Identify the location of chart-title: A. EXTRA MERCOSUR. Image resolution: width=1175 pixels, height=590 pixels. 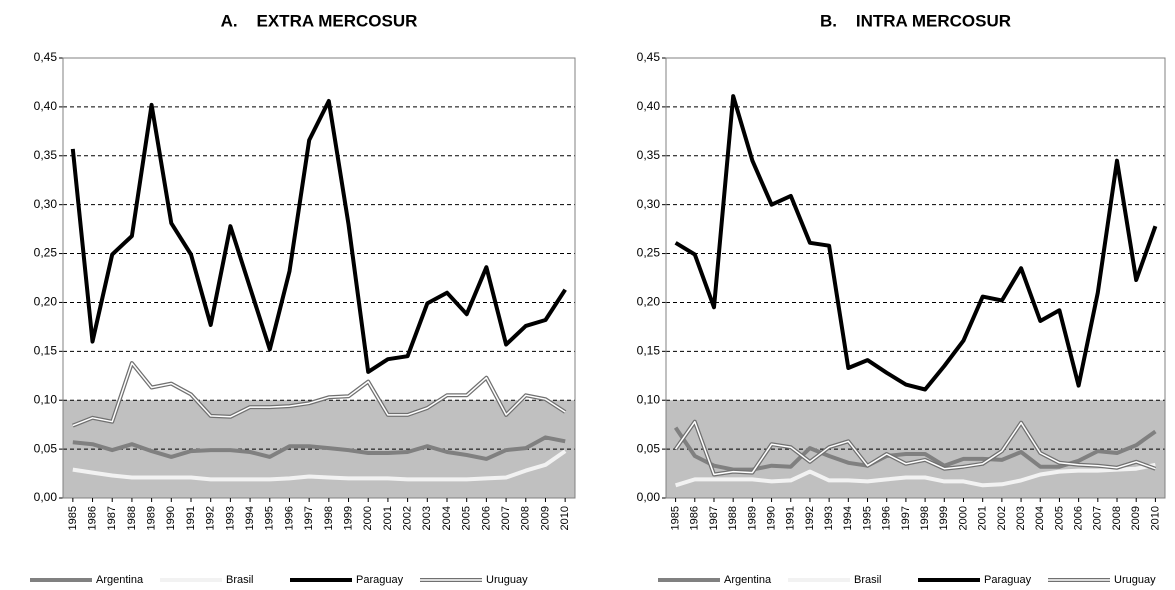
(319, 20).